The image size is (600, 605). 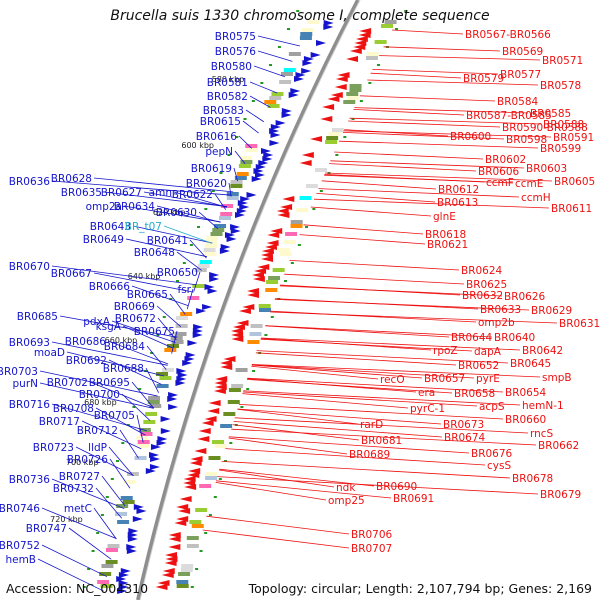 I want to click on gene-label-forward: BR0667, so click(x=71, y=274).